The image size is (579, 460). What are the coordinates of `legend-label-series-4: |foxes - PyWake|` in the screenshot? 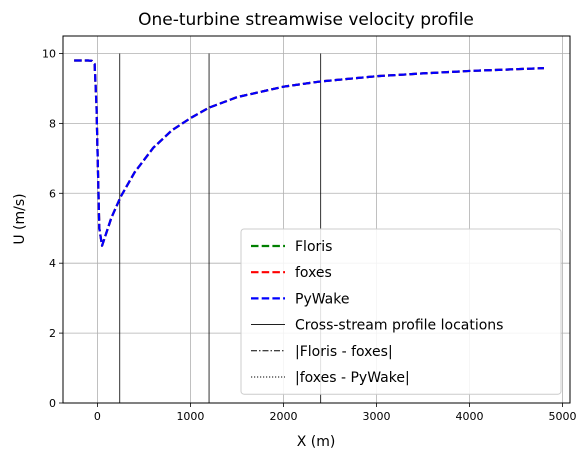 It's located at (352, 378).